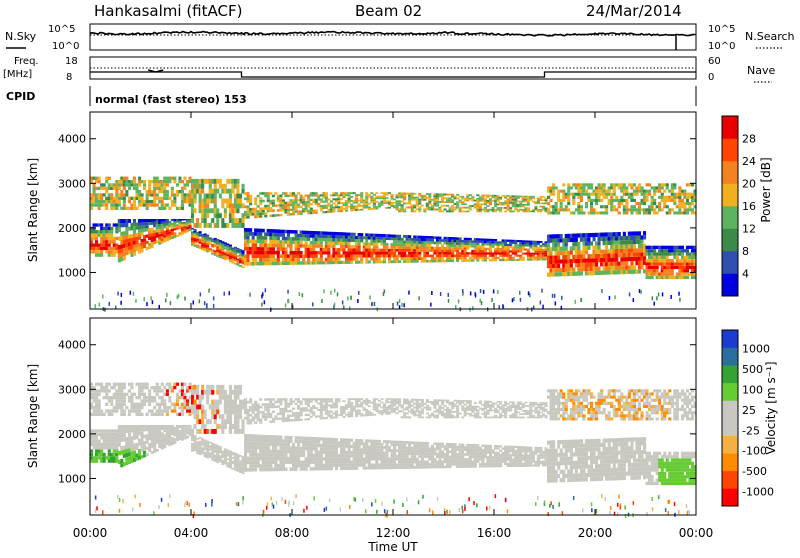 The width and height of the screenshot is (800, 558). Describe the element at coordinates (400, 38) in the screenshot. I see `noise-strip: N.Sky 10^5 10^0 10^5 10^0 N.Search` at that location.